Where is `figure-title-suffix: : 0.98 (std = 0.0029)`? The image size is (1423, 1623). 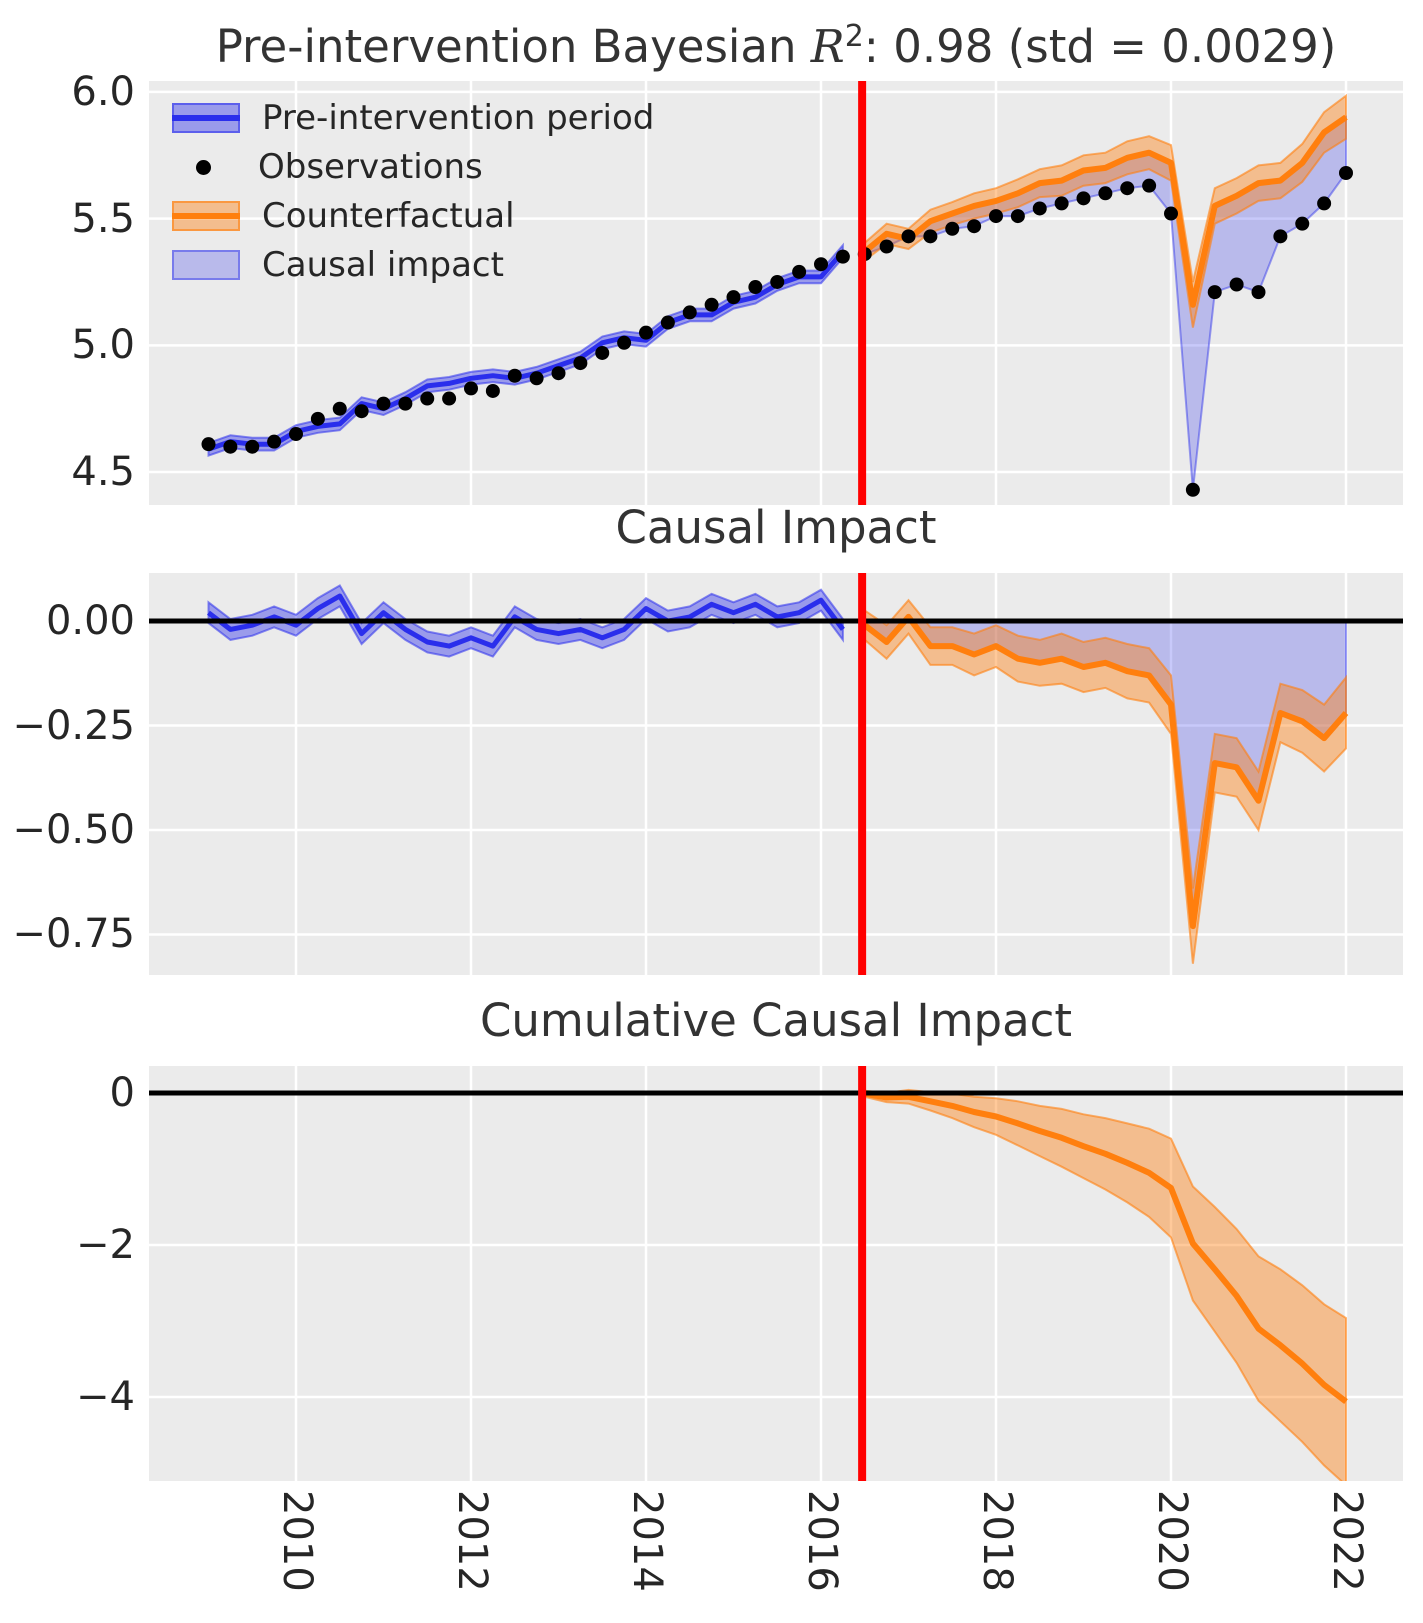
figure-title-suffix: : 0.98 (std = 0.0029) is located at coordinates (1100, 46).